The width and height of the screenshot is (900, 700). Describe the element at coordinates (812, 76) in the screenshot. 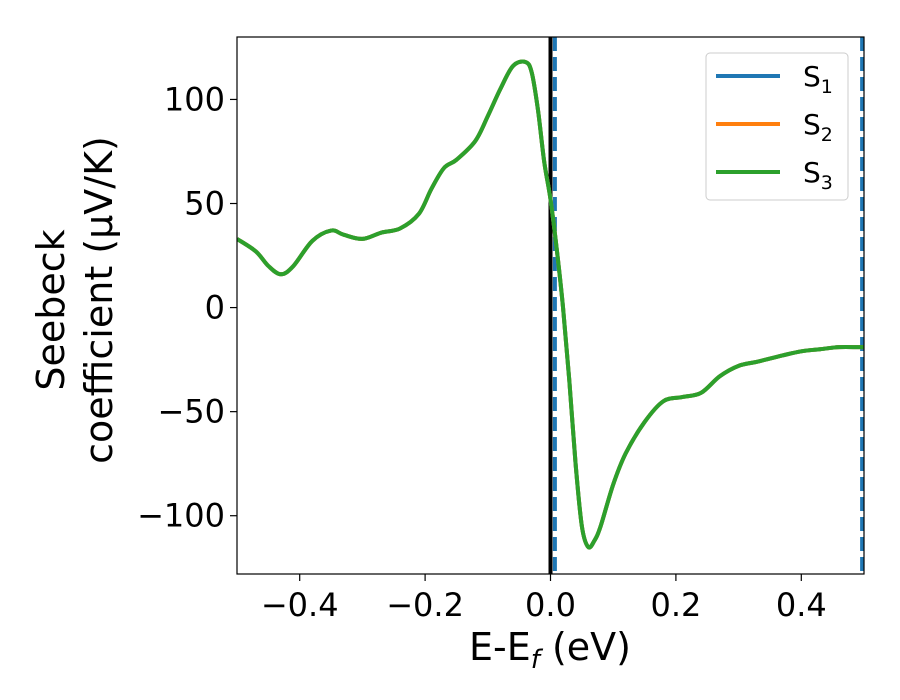

I see `legend-label-s1-main: S` at that location.